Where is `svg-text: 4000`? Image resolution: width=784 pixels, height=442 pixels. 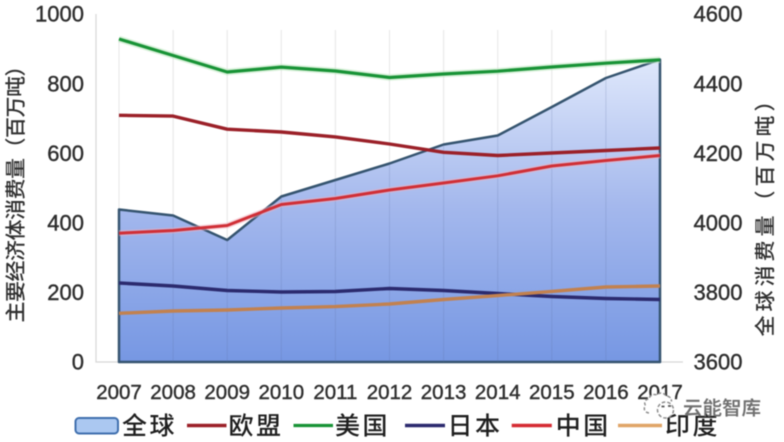
svg-text: 4000 is located at coordinates (718, 223).